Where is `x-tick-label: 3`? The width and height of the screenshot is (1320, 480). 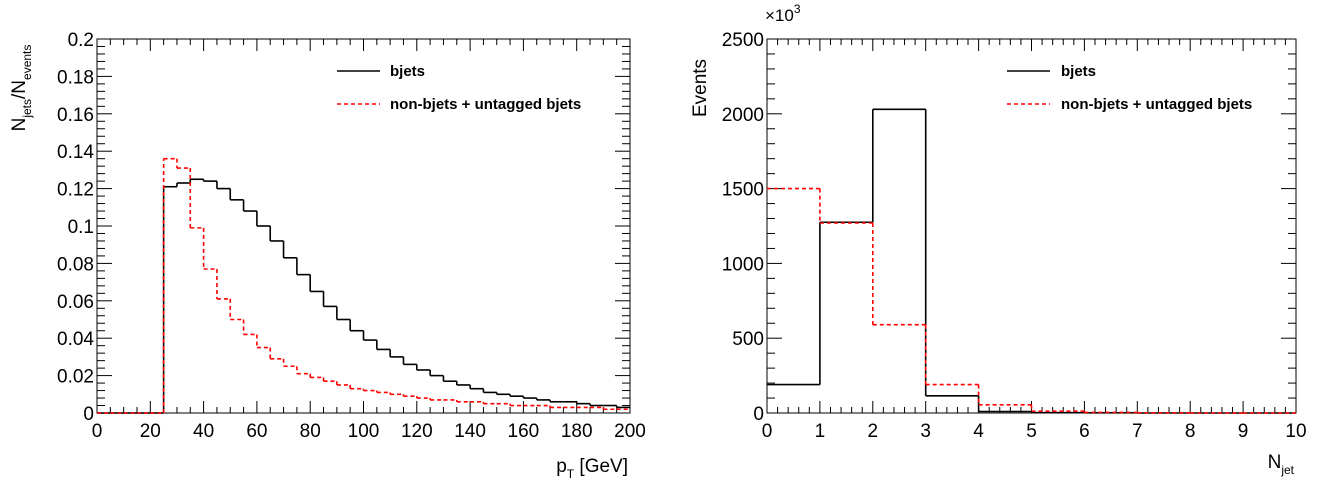
x-tick-label: 3 is located at coordinates (925, 431).